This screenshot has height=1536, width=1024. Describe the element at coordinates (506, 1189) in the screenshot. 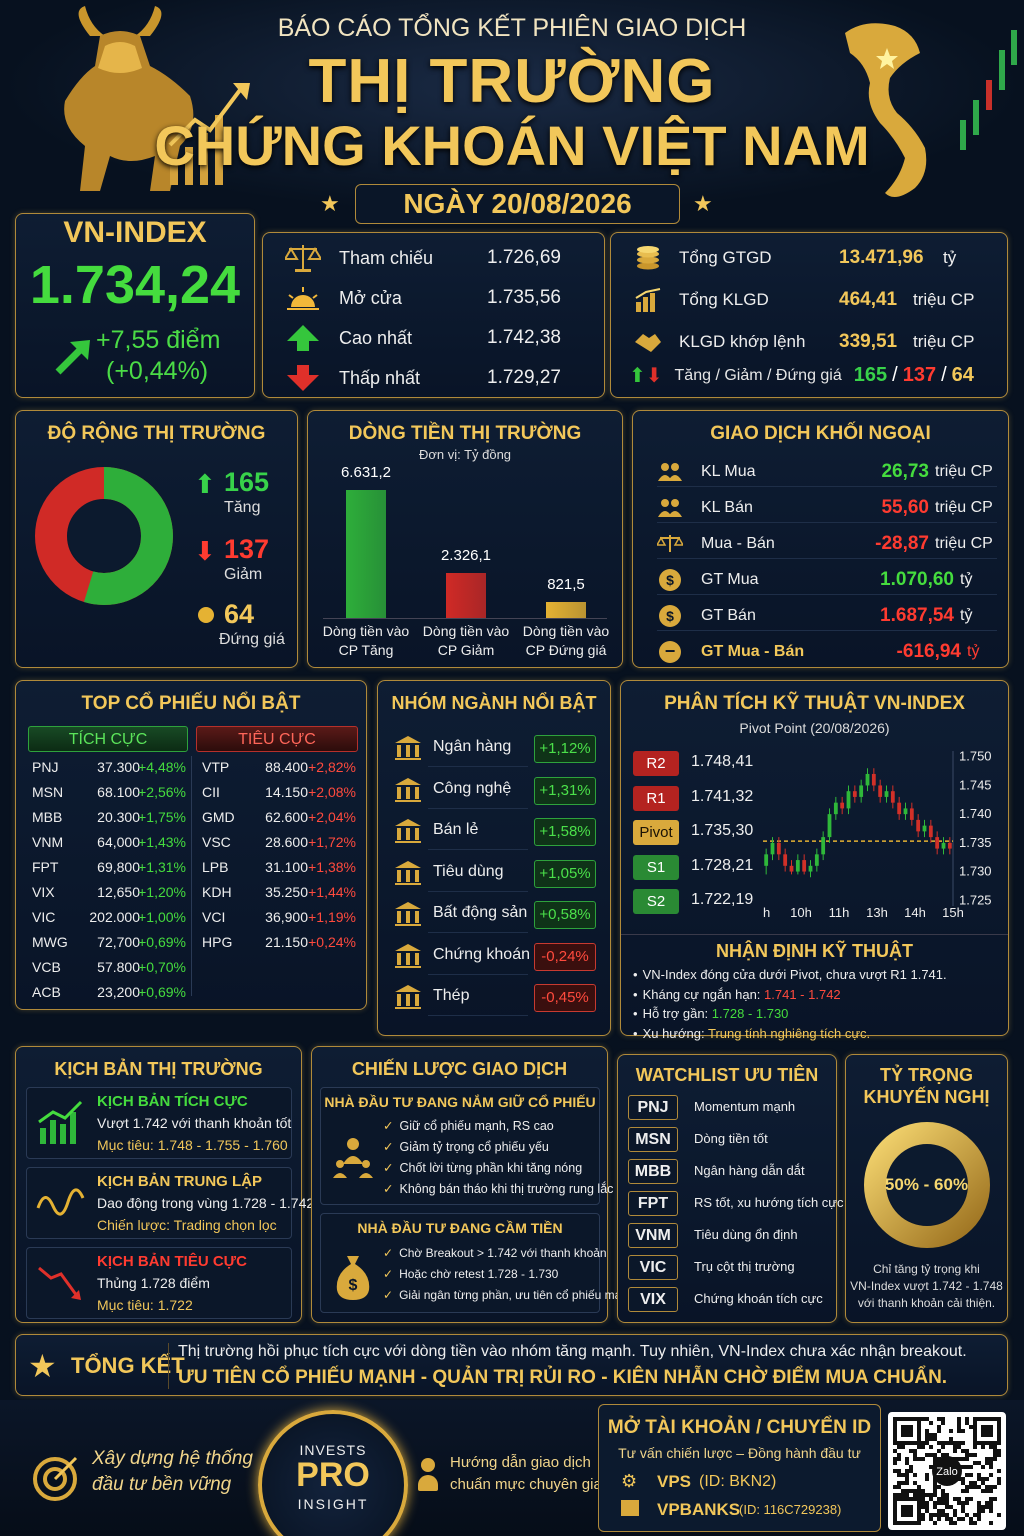

I see `strategy-item-text: Không bán tháo khi thị trường rung lắc` at that location.